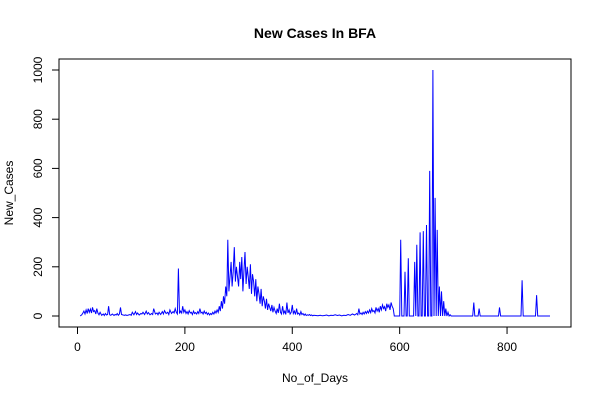 The height and width of the screenshot is (405, 600). What do you see at coordinates (9, 193) in the screenshot?
I see `y-axis-label: New_Cases` at bounding box center [9, 193].